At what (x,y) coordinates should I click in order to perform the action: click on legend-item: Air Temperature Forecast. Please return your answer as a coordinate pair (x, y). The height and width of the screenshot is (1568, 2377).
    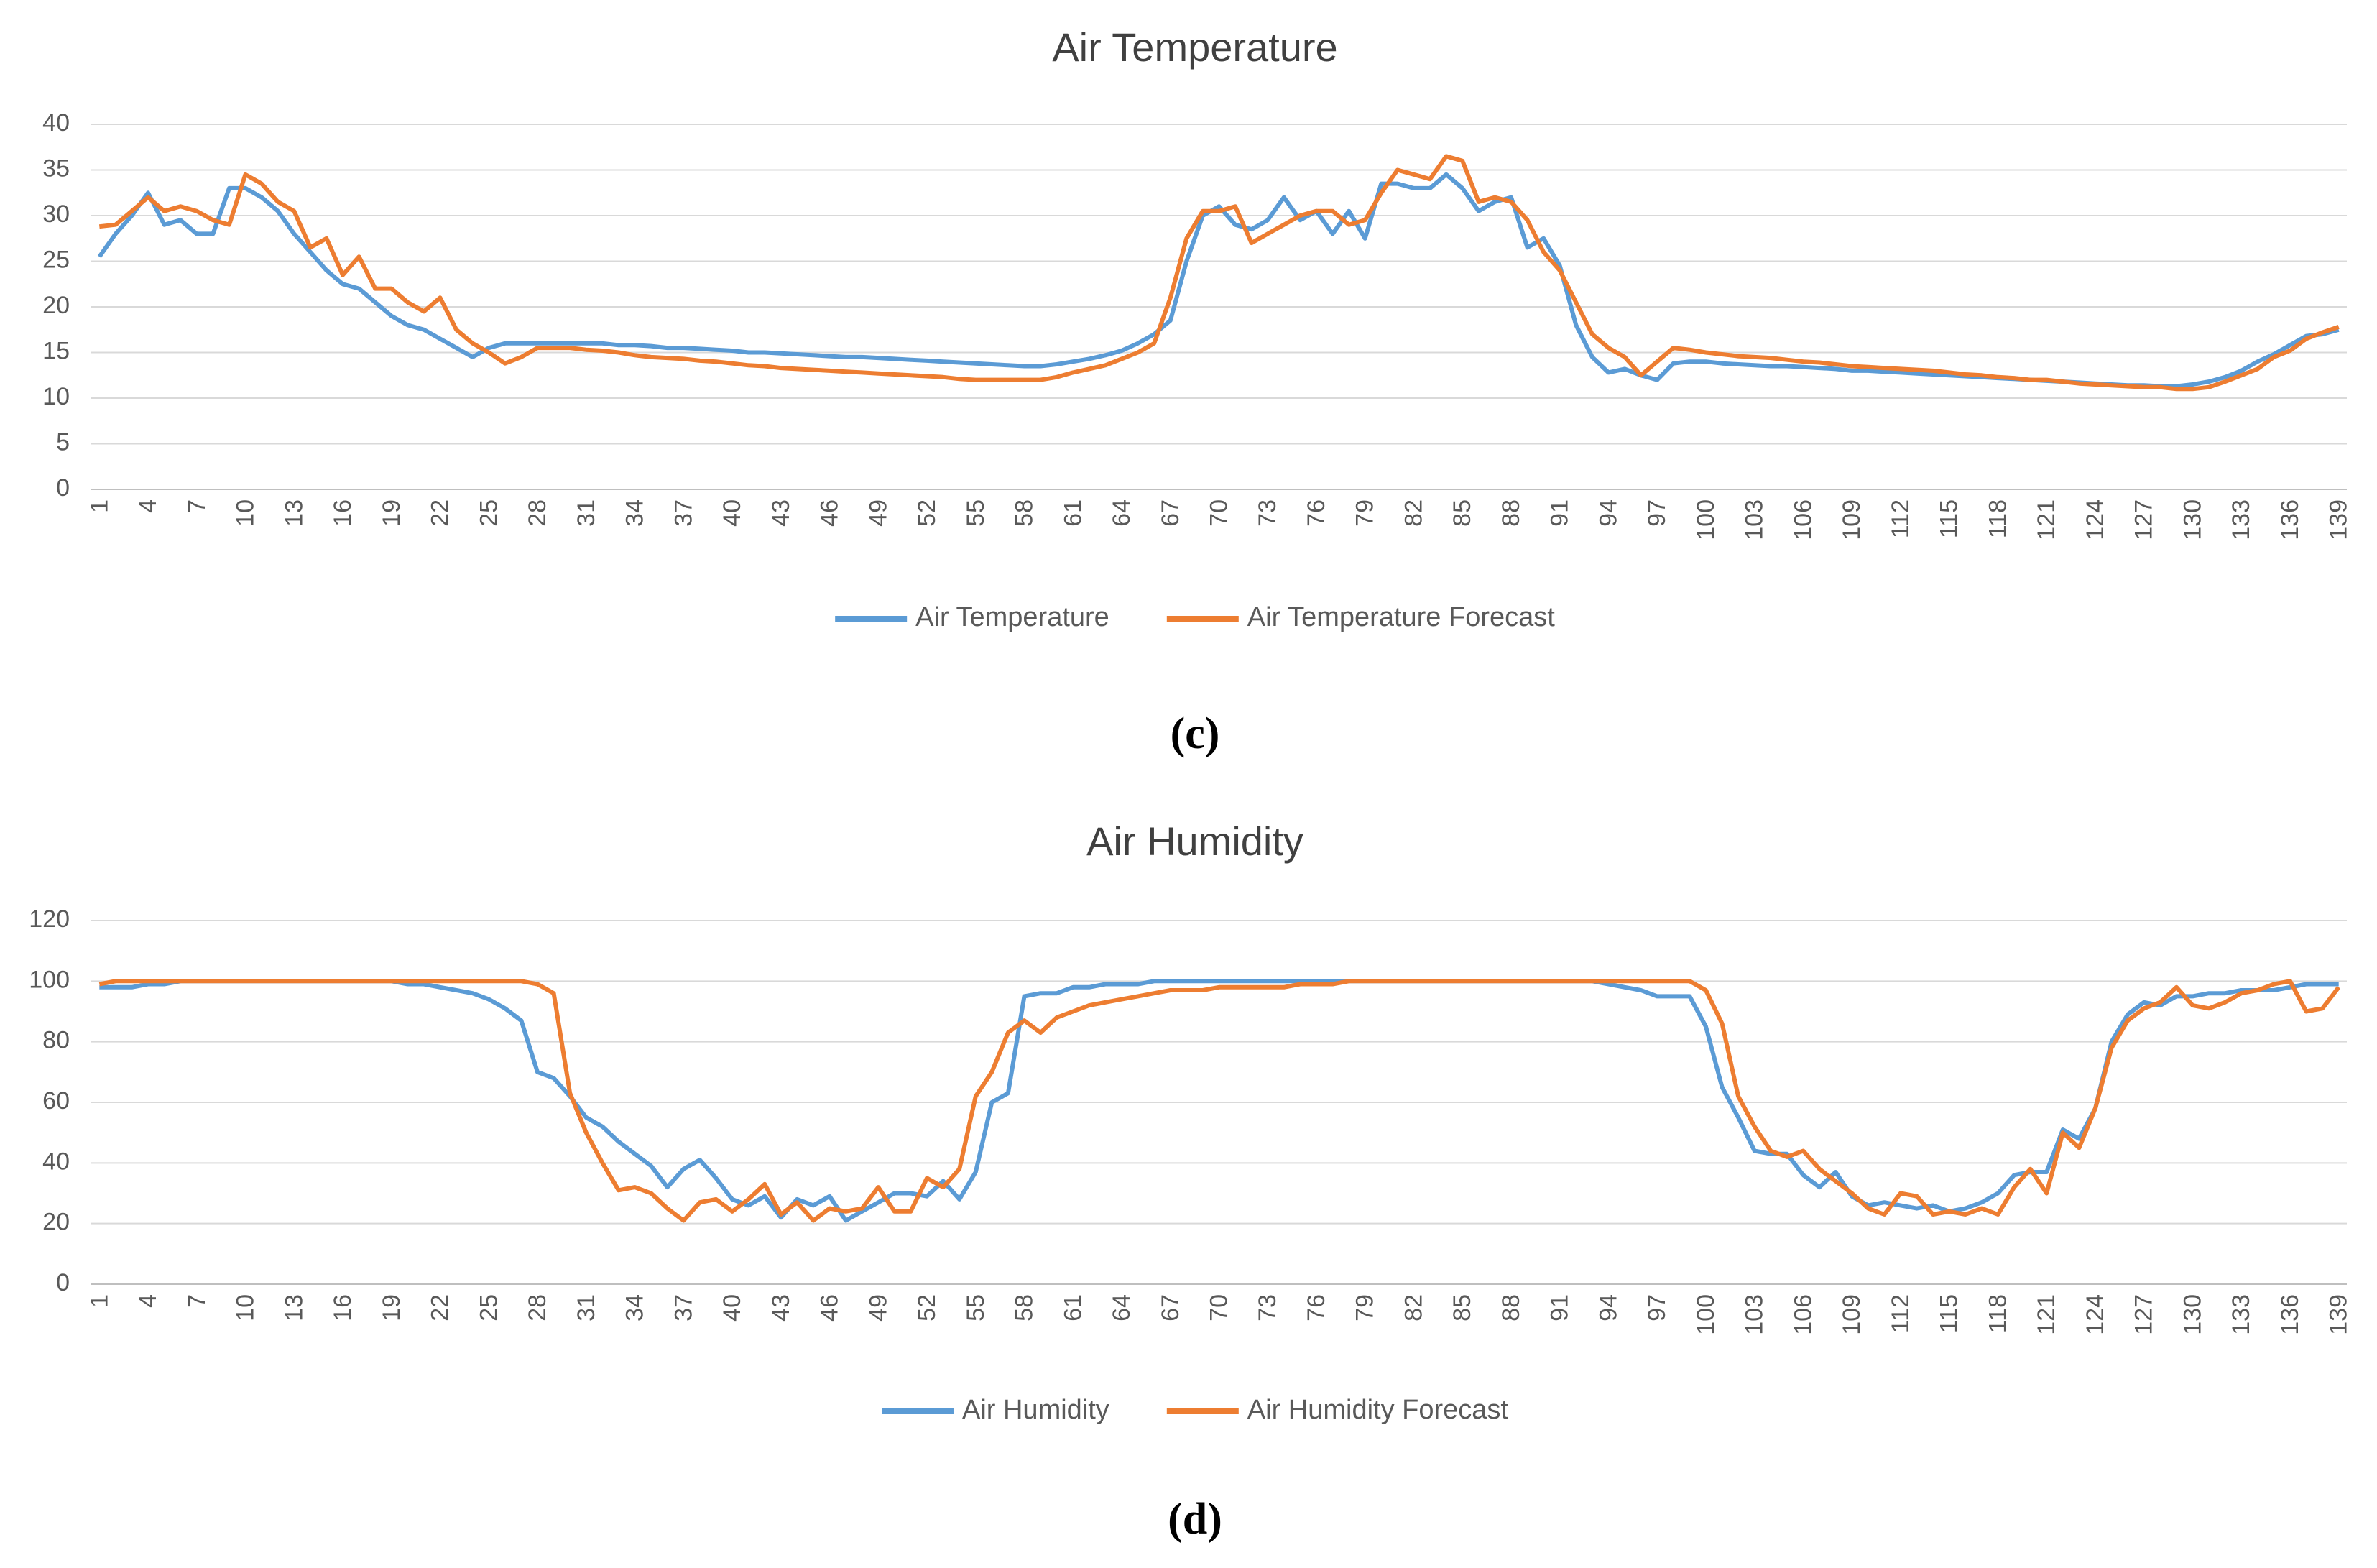
    Looking at the image, I should click on (1361, 617).